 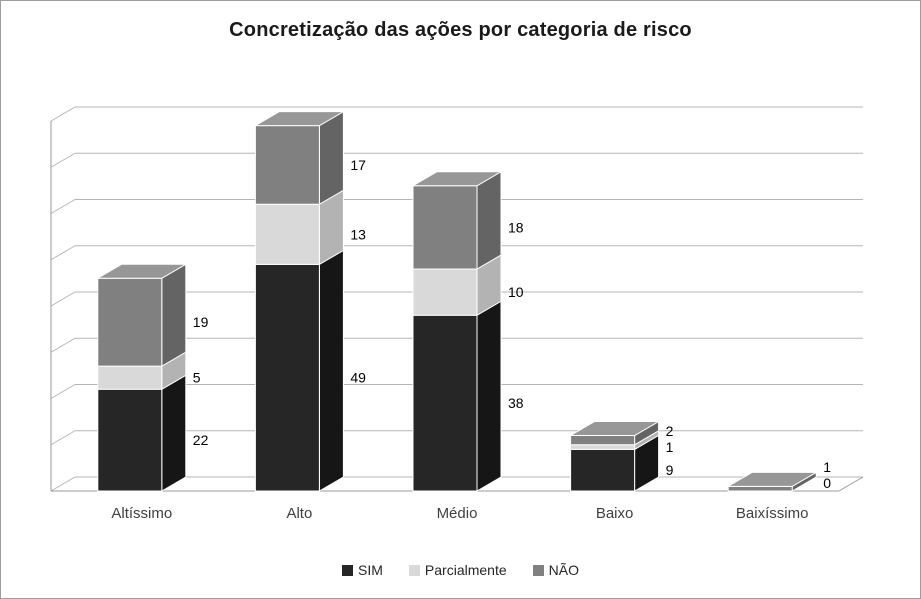 I want to click on legend-label-parcialmente: Parcialmente, so click(x=465, y=570).